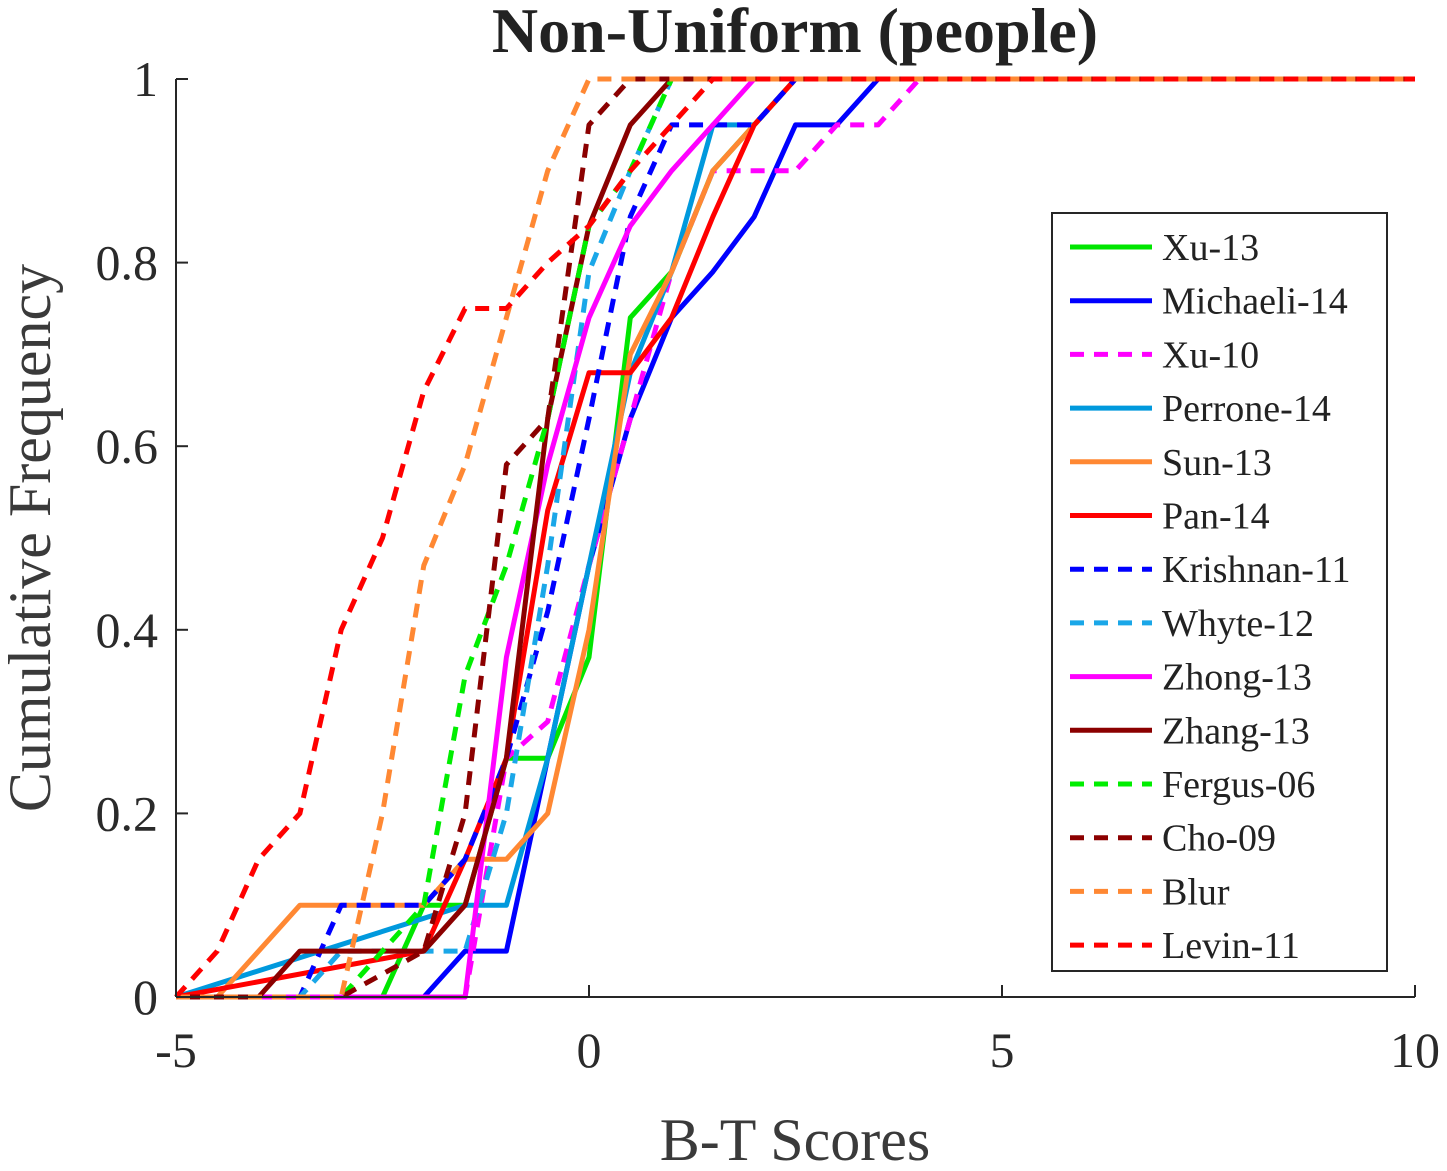 This screenshot has width=1447, height=1171. Describe the element at coordinates (1255, 302) in the screenshot. I see `legend-label: Michaeli-14` at that location.